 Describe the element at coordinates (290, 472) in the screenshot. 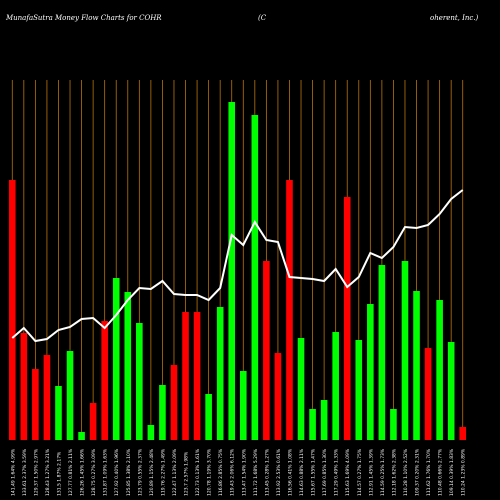

I see `x-tick-label: 116.56 0.41% 1.08%` at that location.